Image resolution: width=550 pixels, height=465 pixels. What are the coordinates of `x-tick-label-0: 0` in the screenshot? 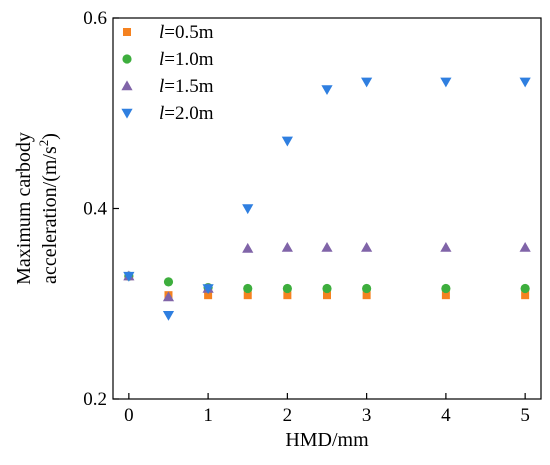 It's located at (129, 415).